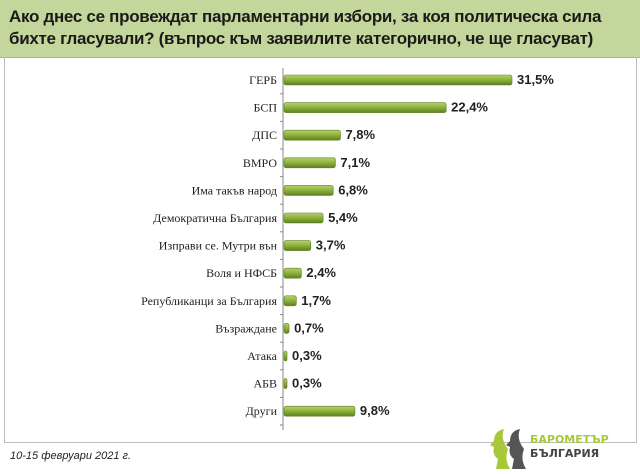  Describe the element at coordinates (266, 108) in the screenshot. I see `category-label: БСП` at that location.